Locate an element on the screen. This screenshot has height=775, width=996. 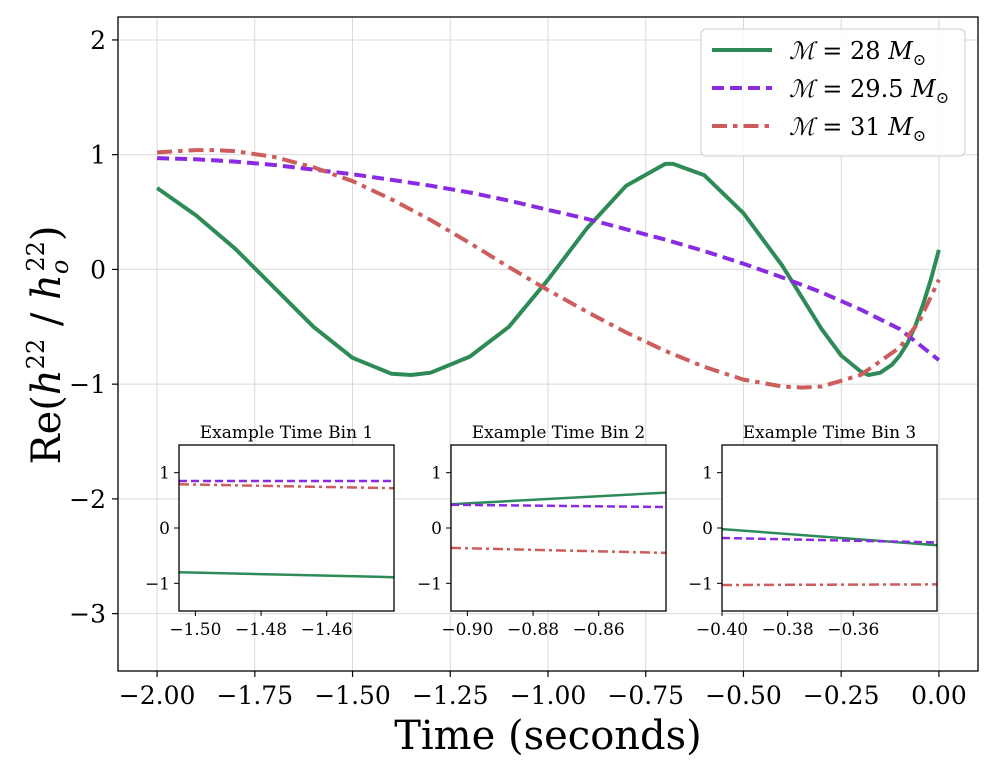
inset-x-tick-label: −0.90 is located at coordinates (467, 630).